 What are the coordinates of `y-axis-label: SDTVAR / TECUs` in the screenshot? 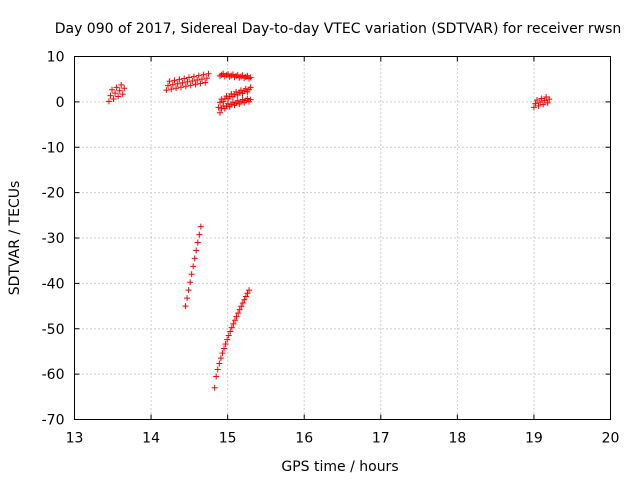 It's located at (15, 238).